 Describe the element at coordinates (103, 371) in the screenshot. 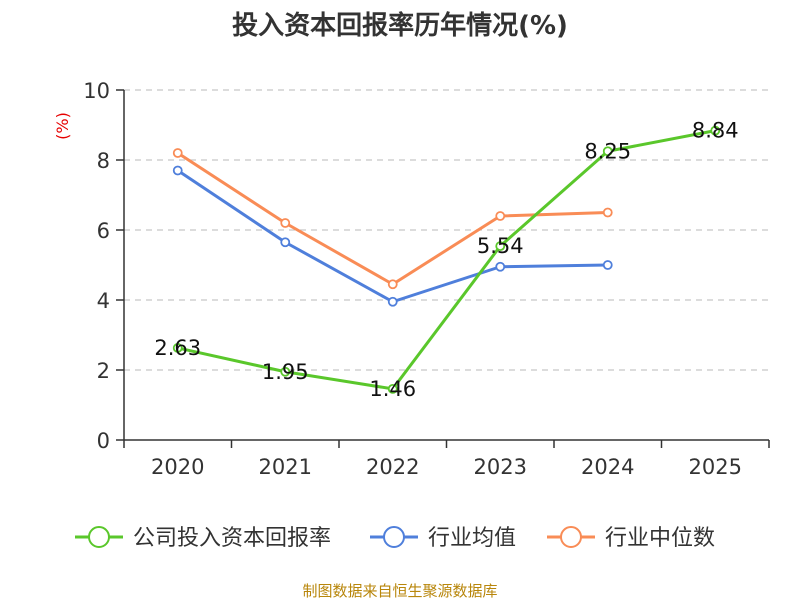

I see `y-tick-label: 2` at that location.